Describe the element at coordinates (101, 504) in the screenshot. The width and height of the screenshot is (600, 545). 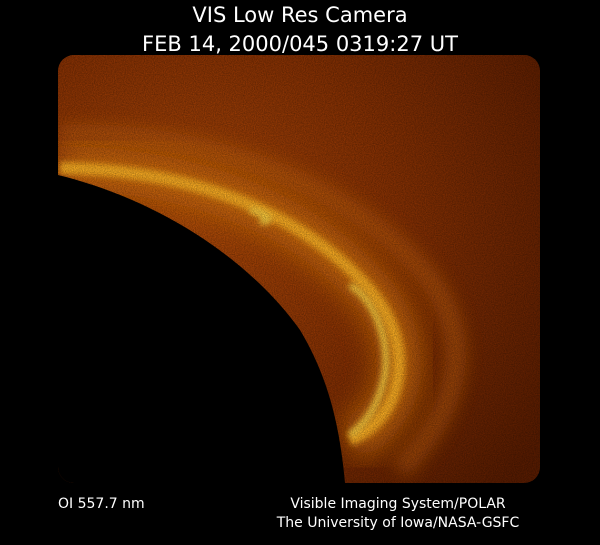
I see `filter-label: OI 557.7 nm` at that location.